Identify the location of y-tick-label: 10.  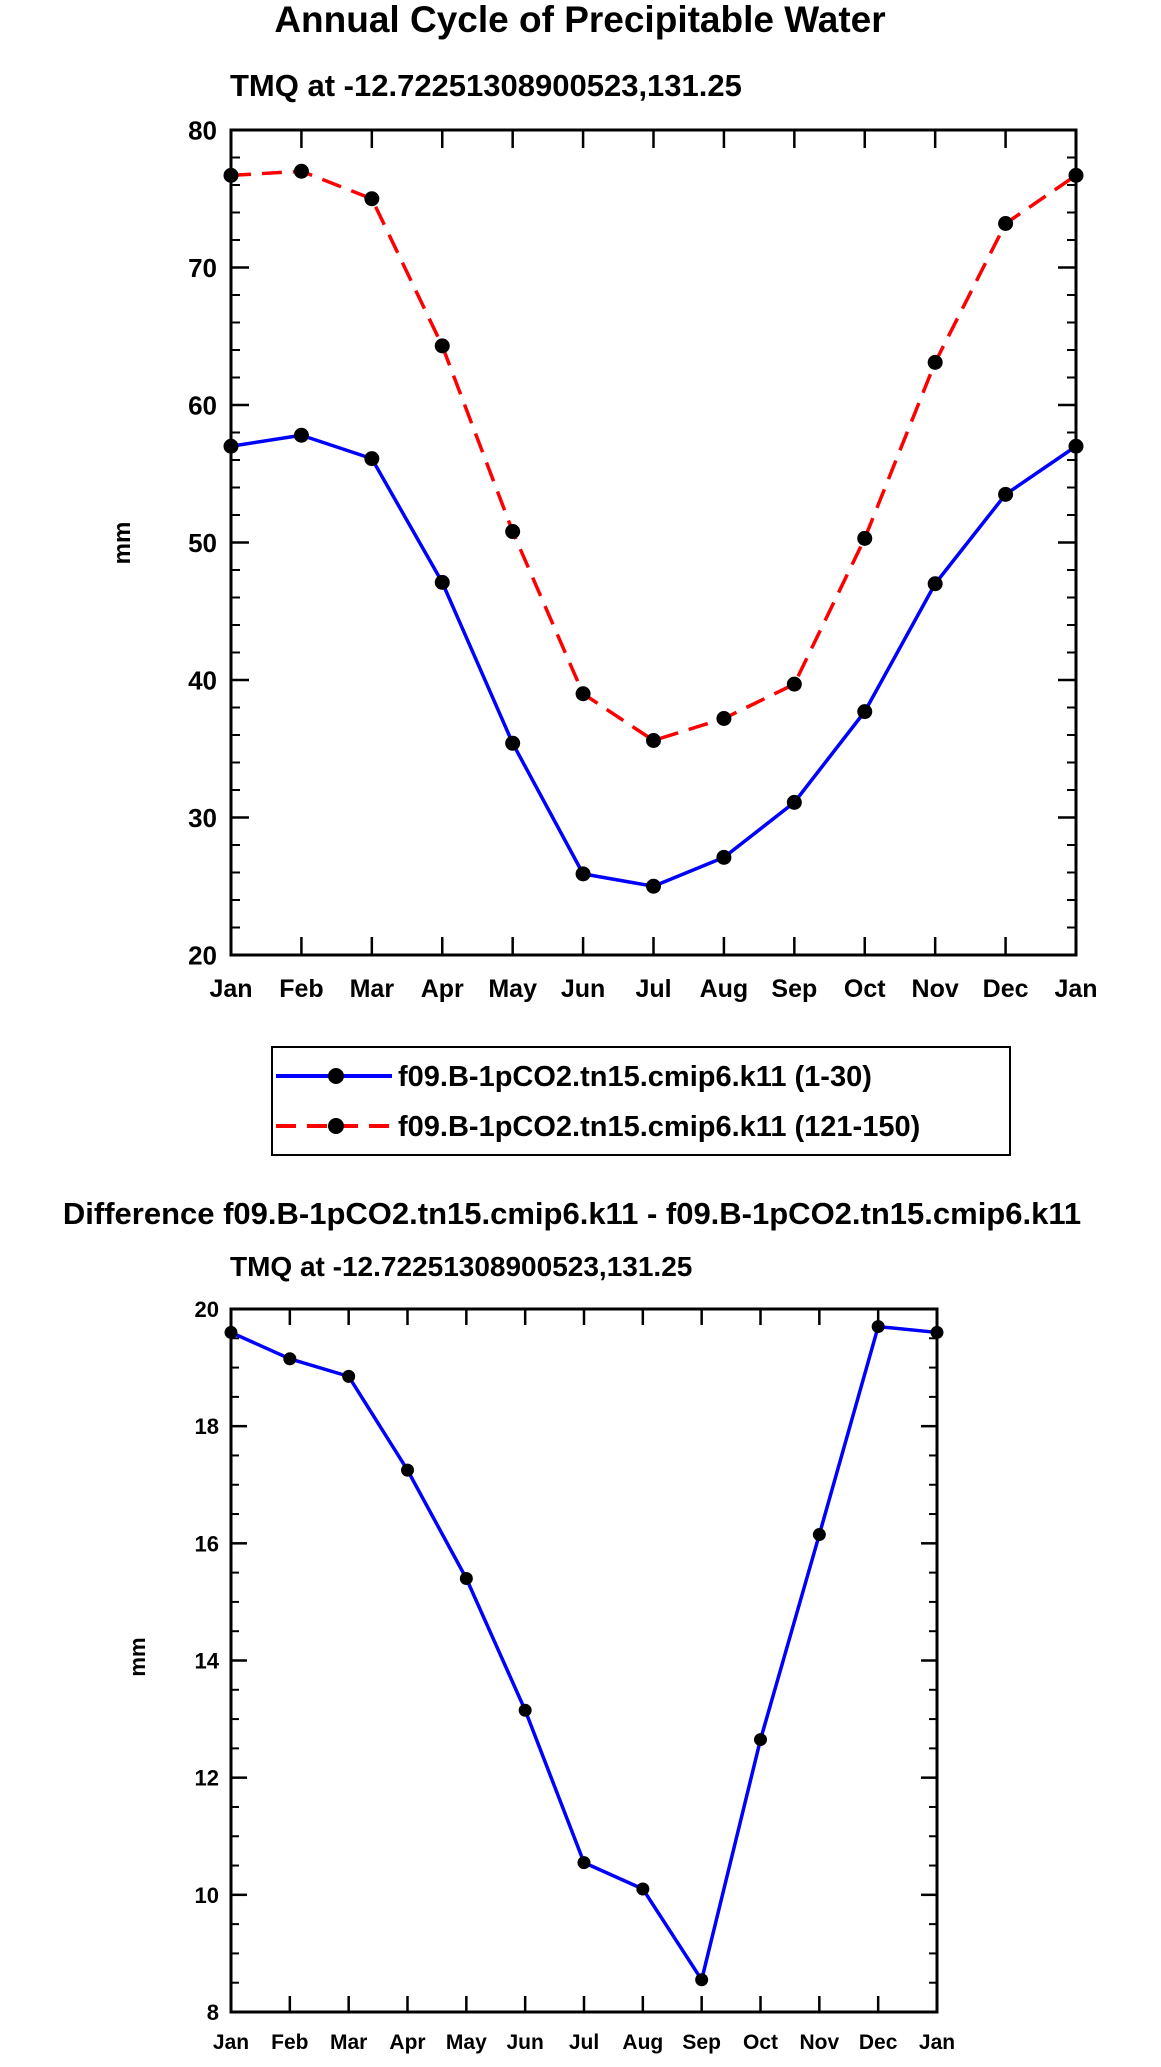
(207, 1895).